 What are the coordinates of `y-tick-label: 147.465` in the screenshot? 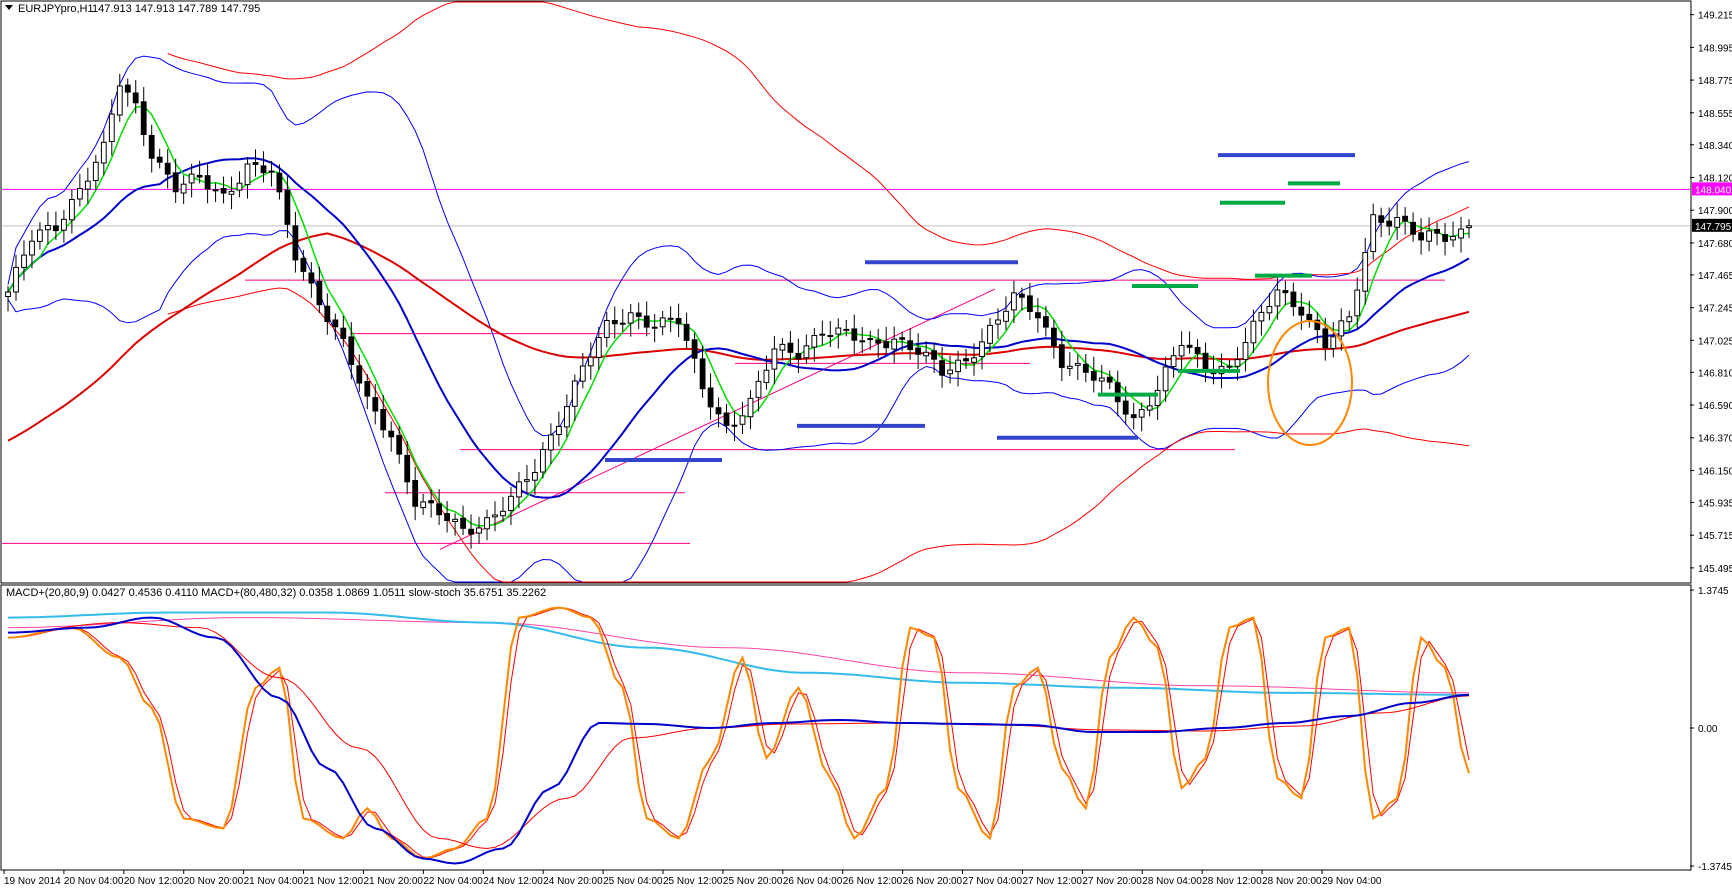 It's located at (1715, 276).